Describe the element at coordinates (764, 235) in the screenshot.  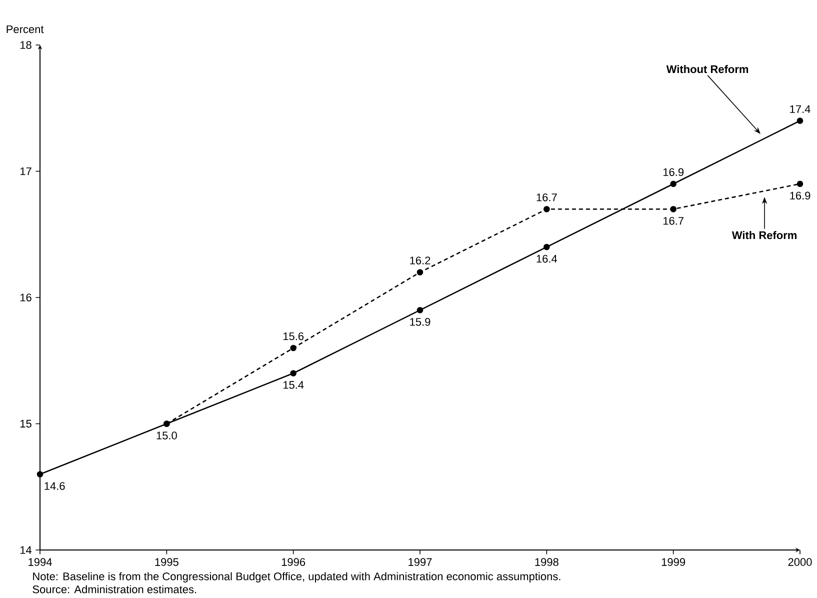
I see `text: With Reform` at that location.